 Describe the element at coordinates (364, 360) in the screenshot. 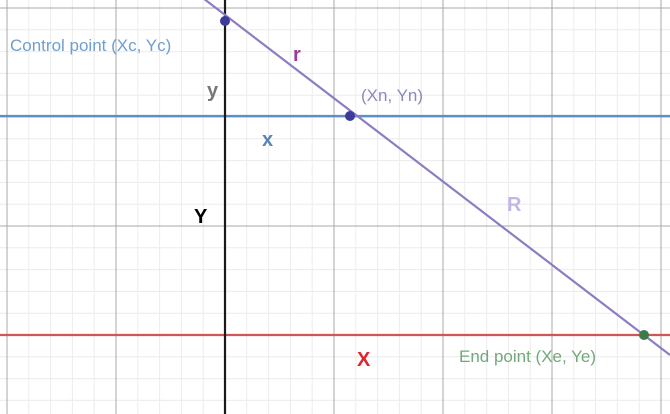

I see `segment-X-label: X` at that location.